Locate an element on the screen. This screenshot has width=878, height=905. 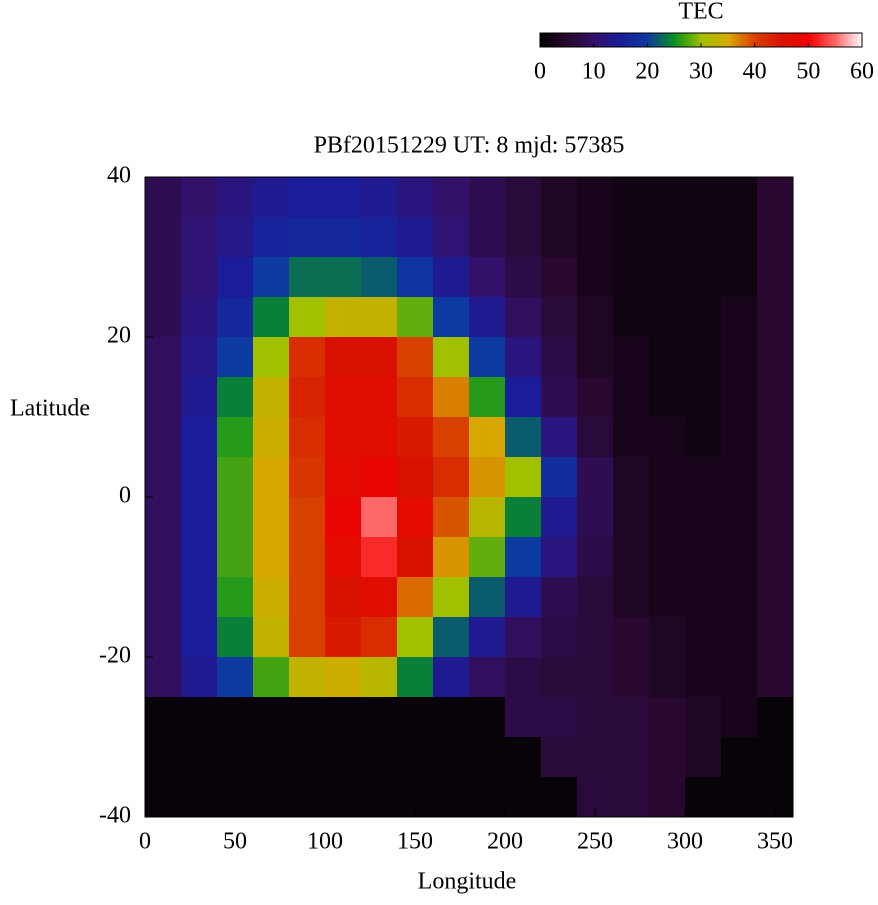
colorbar-tick-label: 10 is located at coordinates (594, 72).